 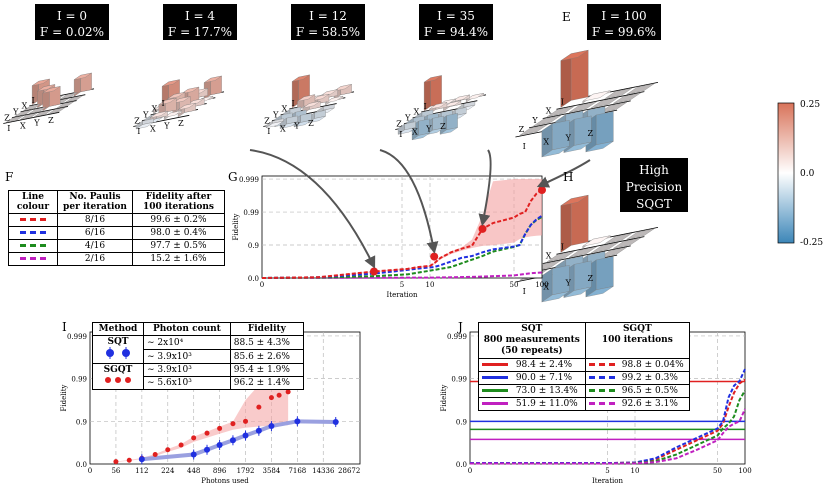 What do you see at coordinates (717, 471) in the screenshot?
I see `x-tick-label: 50` at bounding box center [717, 471].